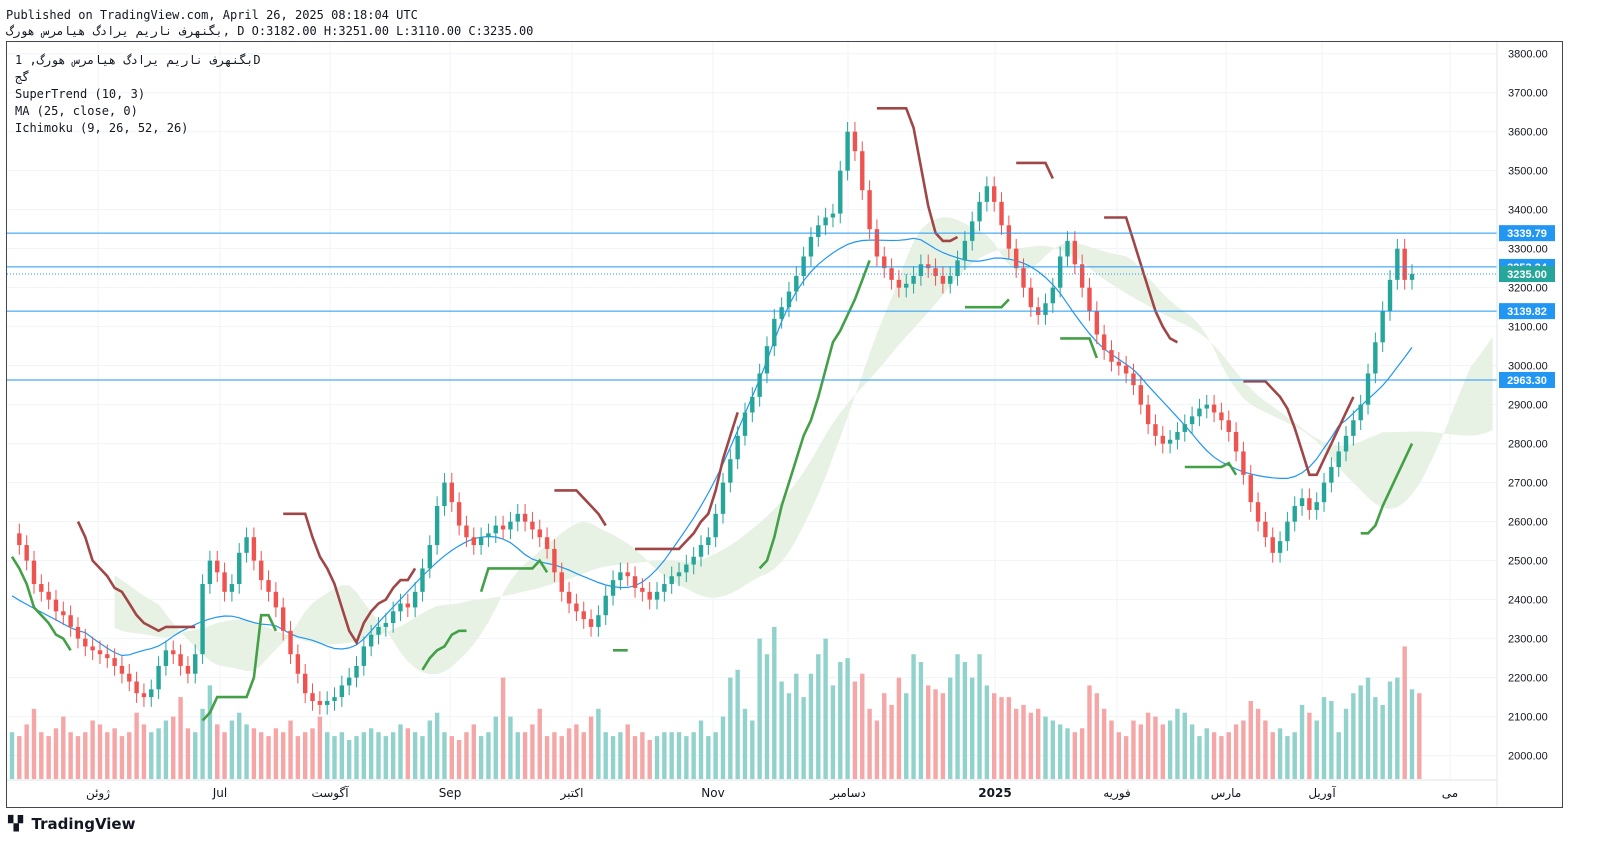  I want to click on x-tick-label: ژوئن, so click(98, 793).